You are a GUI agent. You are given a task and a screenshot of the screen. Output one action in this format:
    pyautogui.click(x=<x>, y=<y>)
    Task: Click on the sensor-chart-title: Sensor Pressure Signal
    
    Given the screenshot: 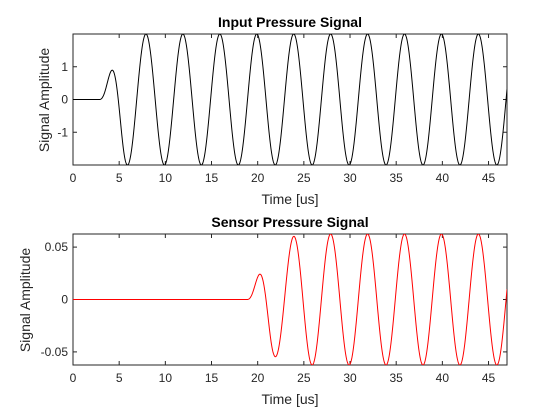 What is the action you would take?
    pyautogui.click(x=289, y=222)
    